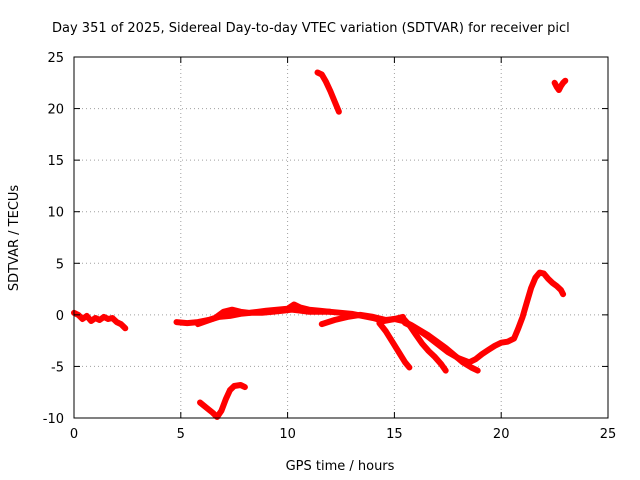 The width and height of the screenshot is (640, 480). Describe the element at coordinates (608, 434) in the screenshot. I see `x-tick-label: 25` at that location.